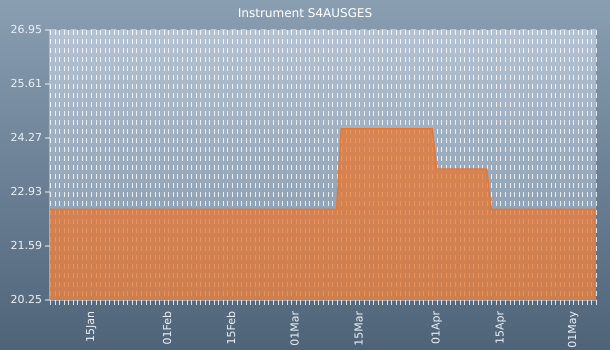 This screenshot has height=350, width=610. Describe the element at coordinates (167, 327) in the screenshot. I see `x-tick-label: 01Feb` at that location.